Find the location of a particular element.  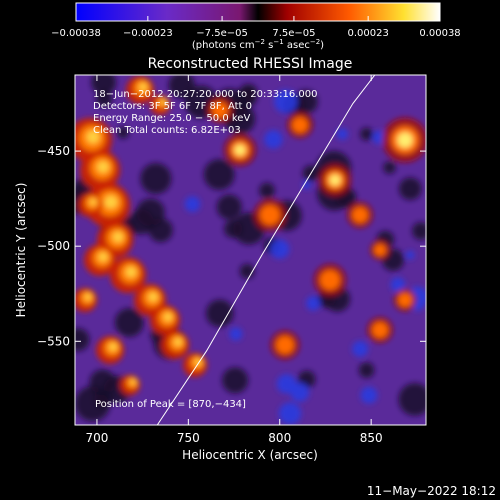

y-tick-label: −550 is located at coordinates (53, 341).